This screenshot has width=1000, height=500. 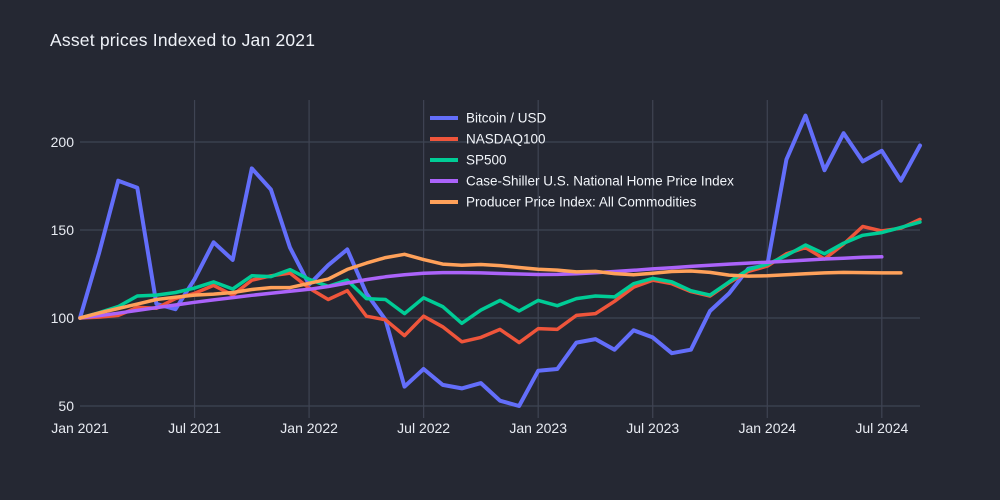 I want to click on x-tick-label: Jul 2024, so click(x=881, y=428).